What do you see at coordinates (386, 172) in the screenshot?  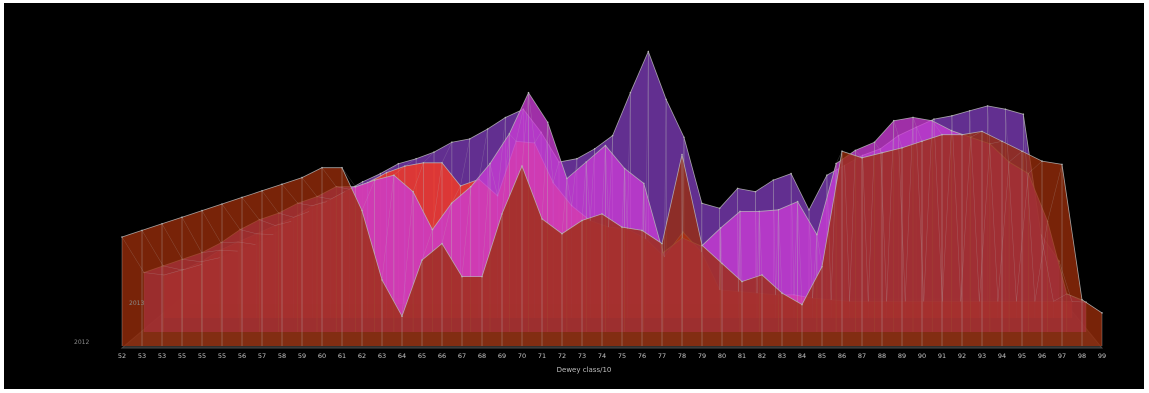 I see `series-3-point` at bounding box center [386, 172].